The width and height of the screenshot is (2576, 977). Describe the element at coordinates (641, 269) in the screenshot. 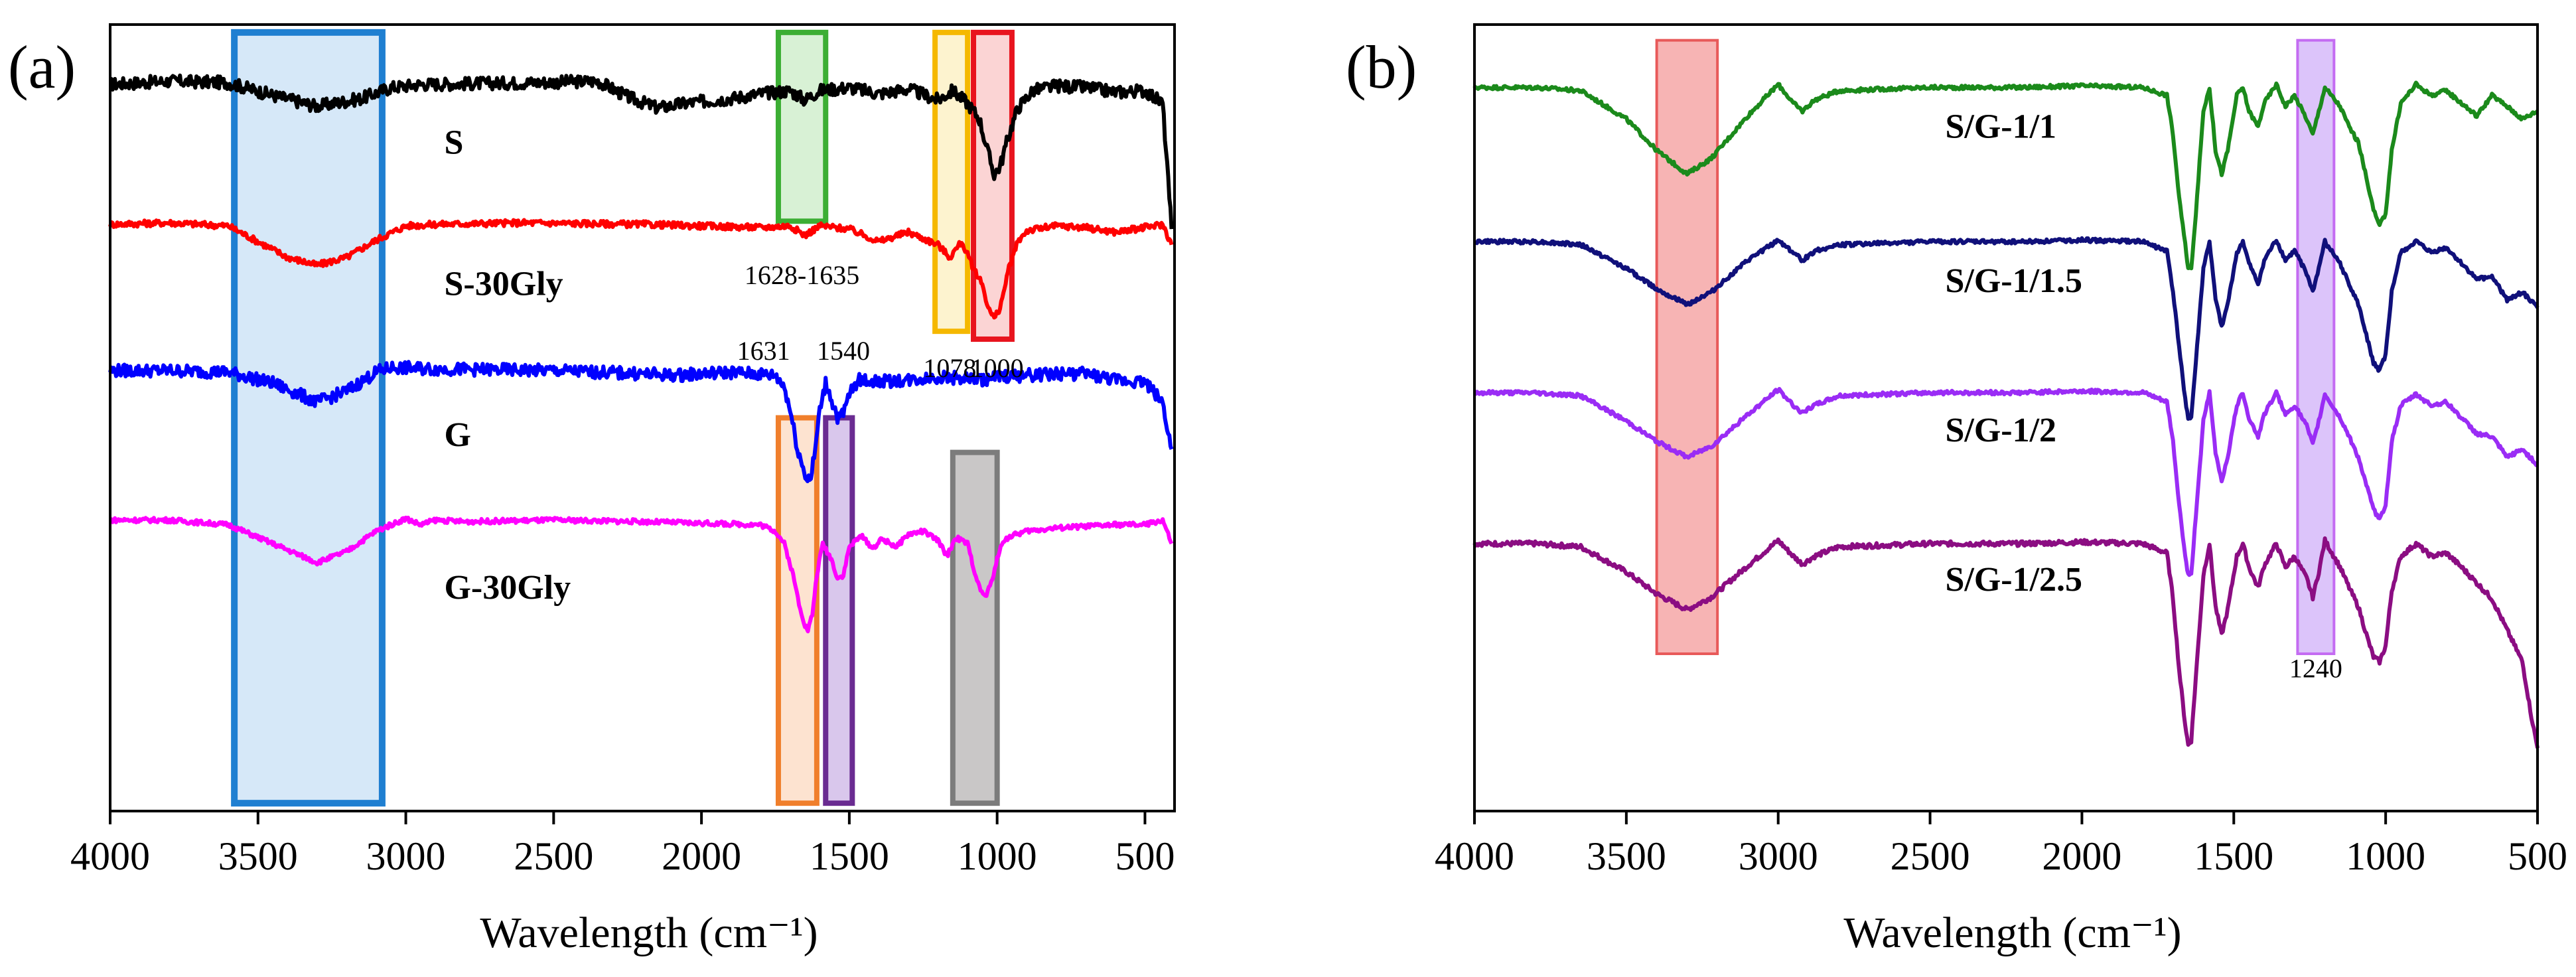

I see `series-line-s-30gly` at that location.